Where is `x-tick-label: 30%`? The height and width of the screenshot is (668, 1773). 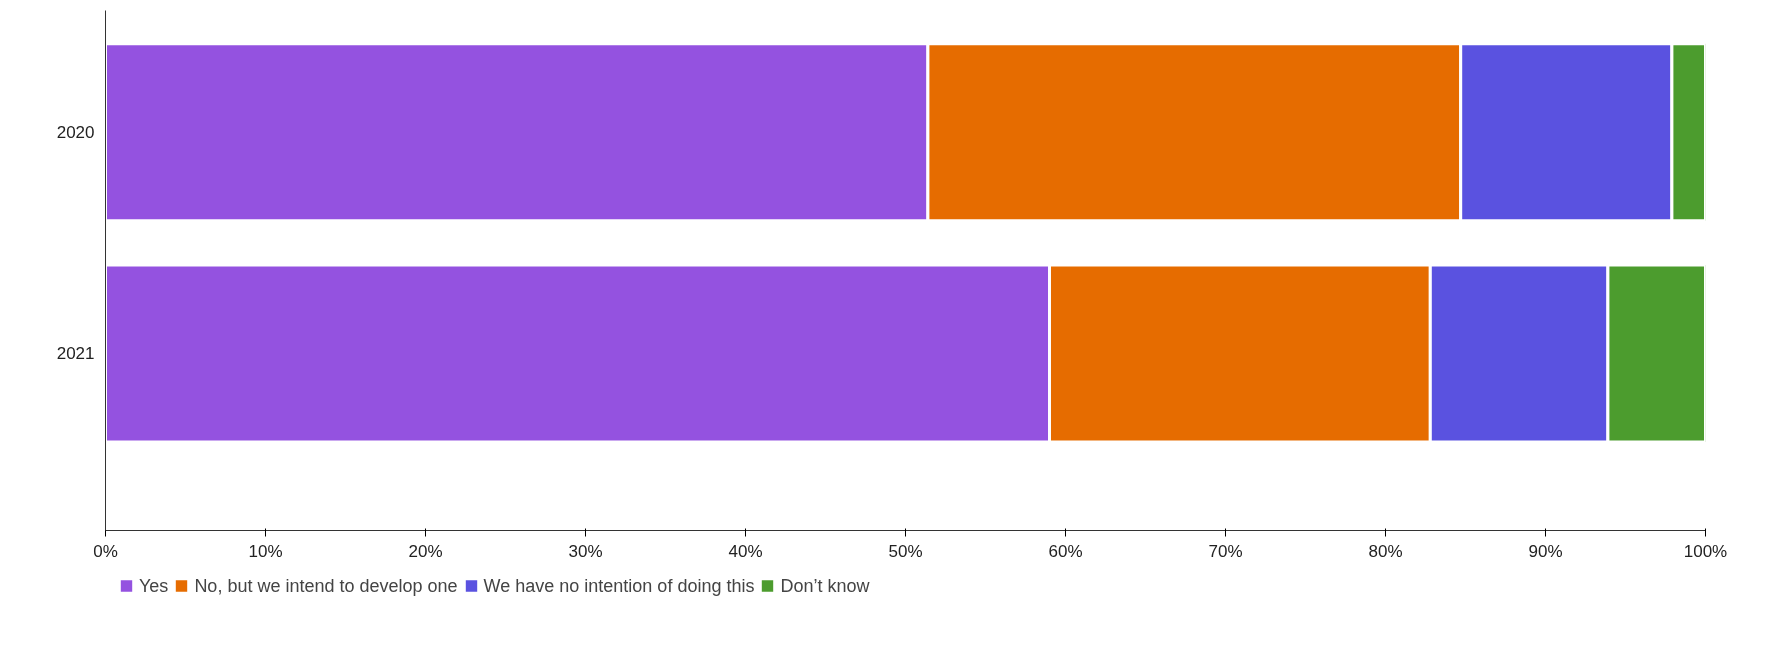 x-tick-label: 30% is located at coordinates (585, 551).